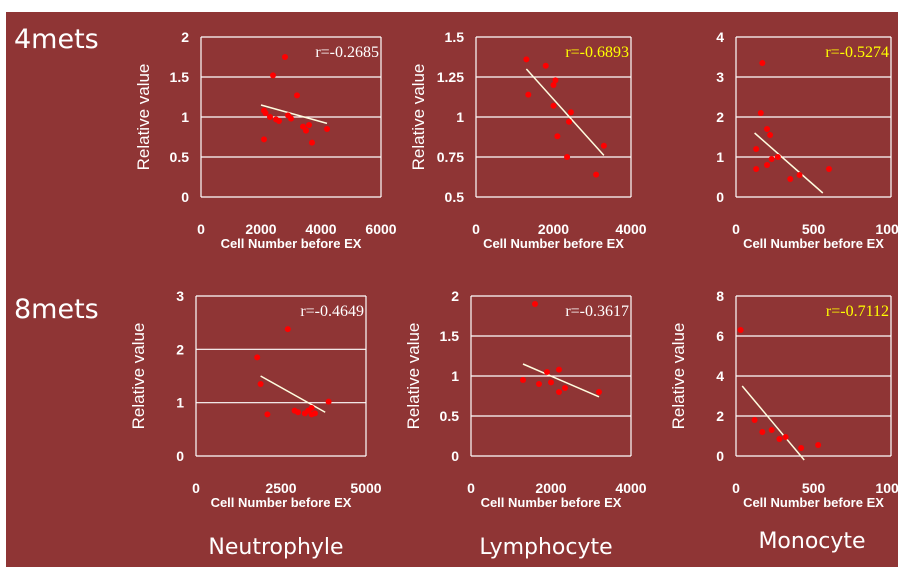 This screenshot has height=573, width=904. Describe the element at coordinates (720, 77) in the screenshot. I see `4mets-monocyte-ytick-label: 3` at that location.